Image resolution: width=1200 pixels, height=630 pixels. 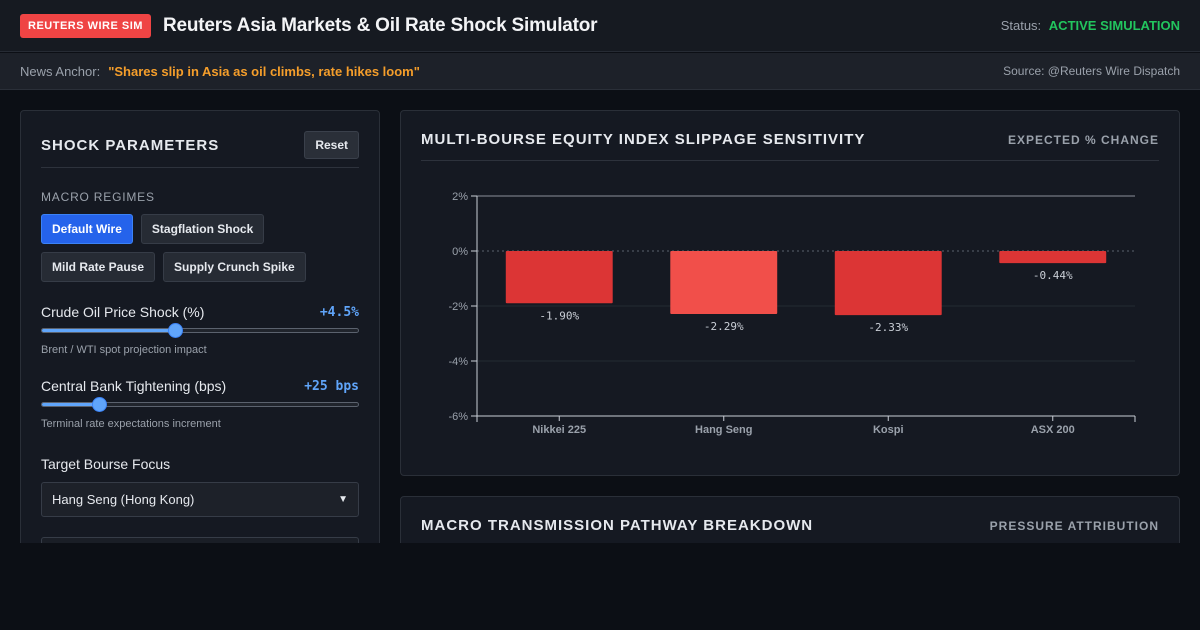 What do you see at coordinates (108, 330) in the screenshot?
I see `oil-shock-slider-fill` at bounding box center [108, 330].